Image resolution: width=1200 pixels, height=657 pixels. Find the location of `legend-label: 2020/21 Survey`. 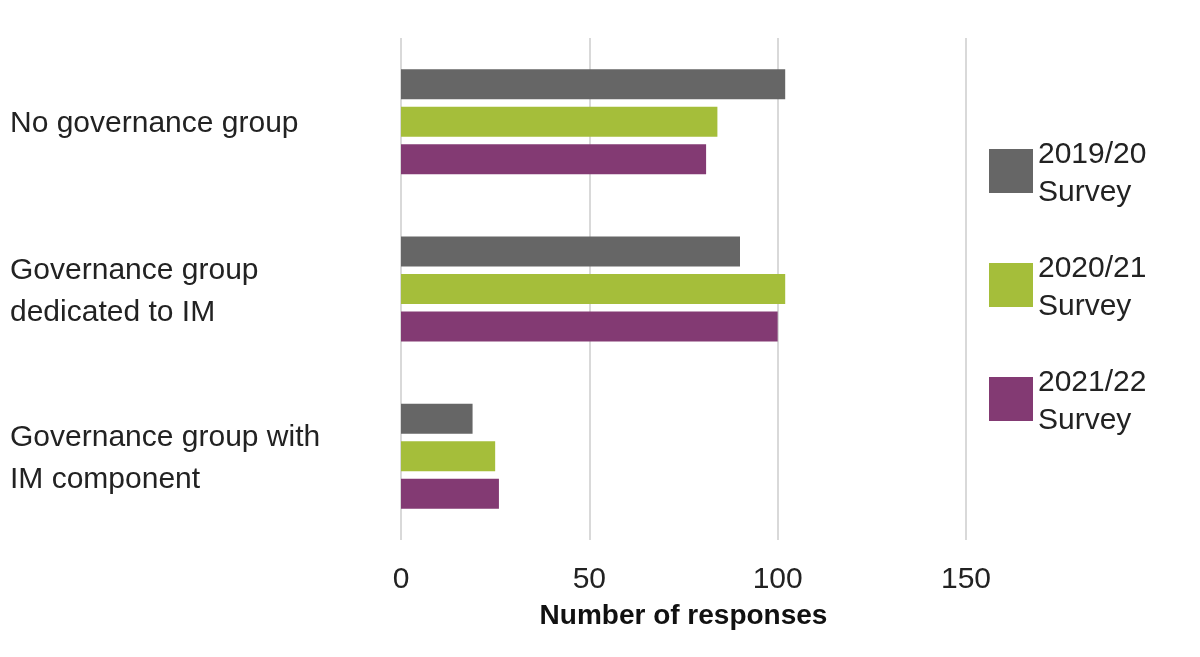

legend-label: 2020/21 Survey is located at coordinates (1096, 285).